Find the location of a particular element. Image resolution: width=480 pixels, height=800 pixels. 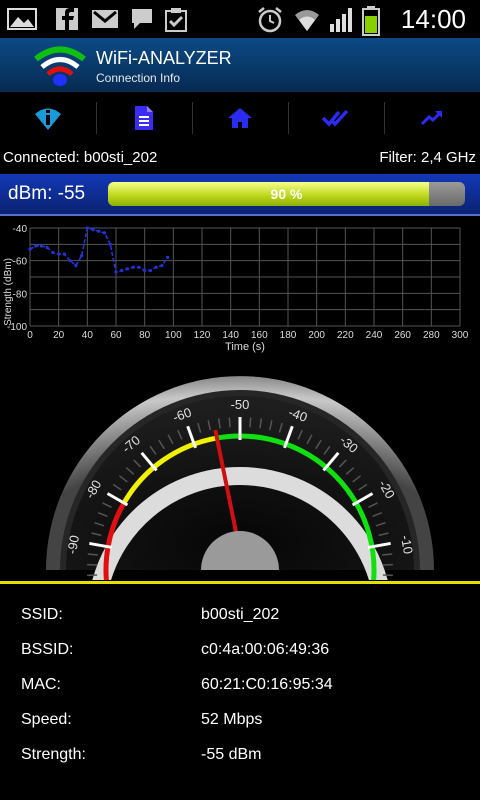

x-tick-label: 180 is located at coordinates (288, 335).